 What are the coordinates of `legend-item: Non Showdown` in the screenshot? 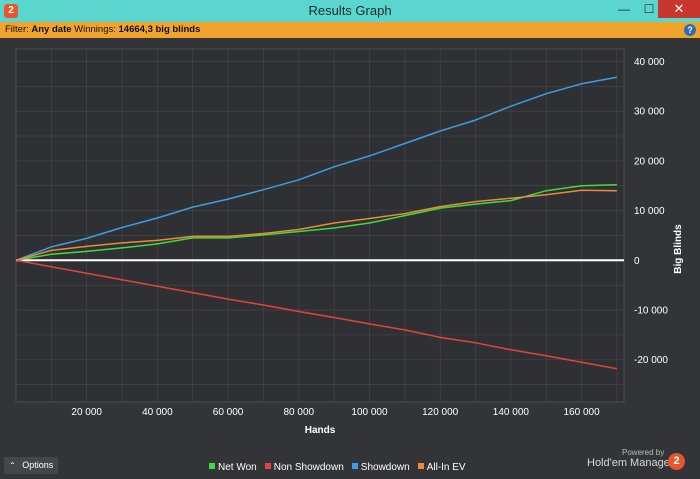 It's located at (304, 467).